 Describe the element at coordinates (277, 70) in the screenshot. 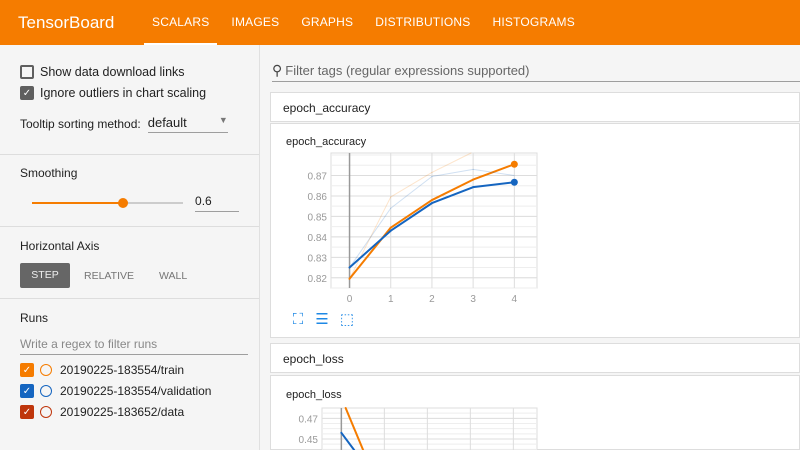

I see `search-icon: ⚲` at that location.